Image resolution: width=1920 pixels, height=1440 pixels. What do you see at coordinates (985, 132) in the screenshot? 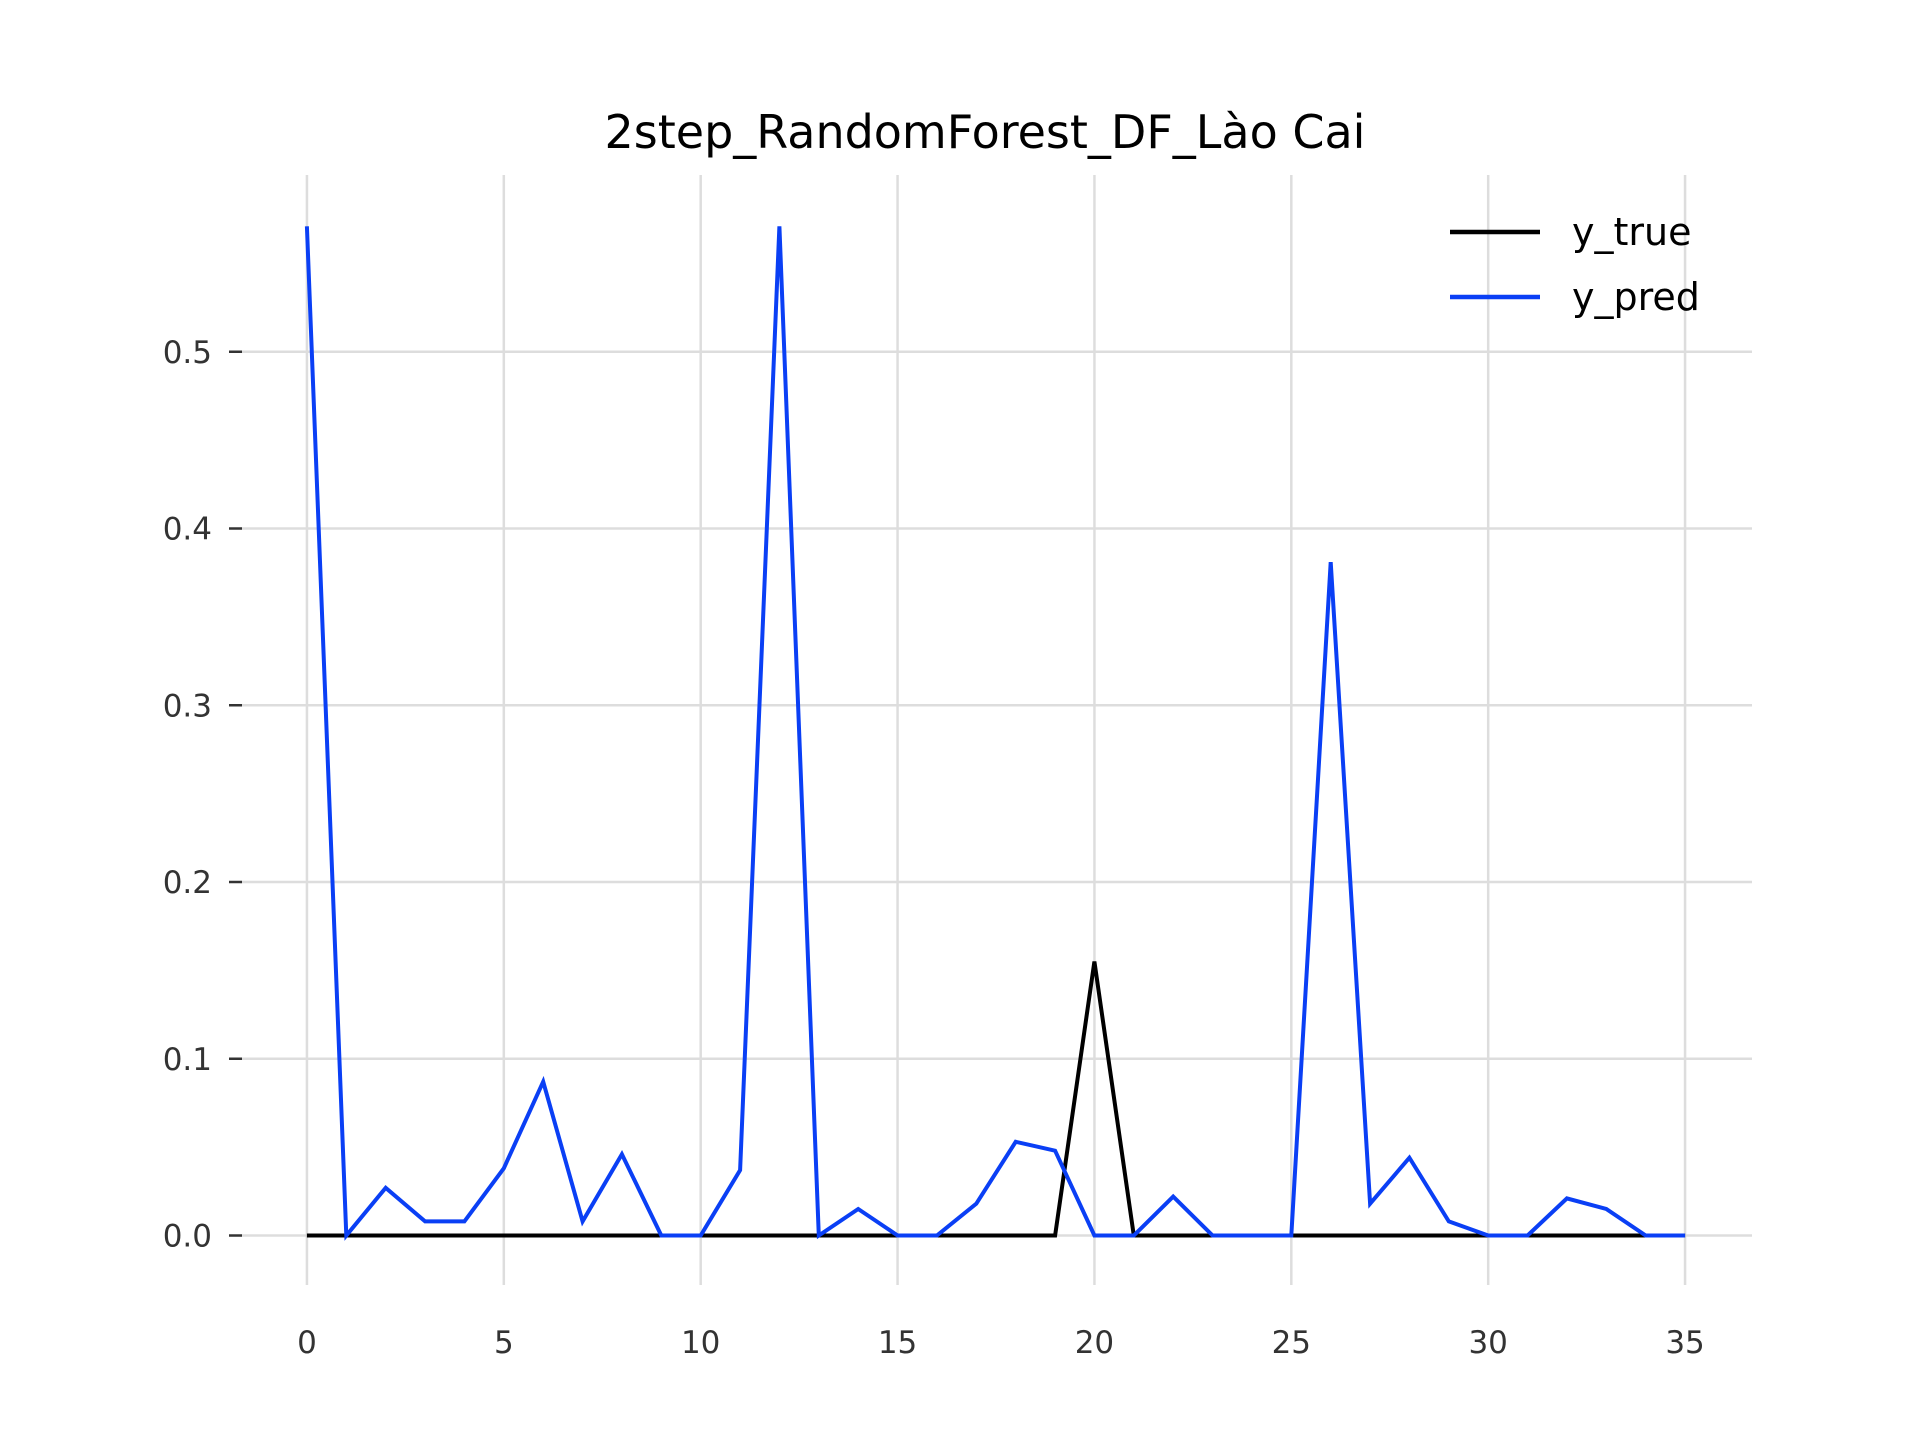
I see `chart-title: 2step_RandomForest_DF_Lào Cai` at bounding box center [985, 132].